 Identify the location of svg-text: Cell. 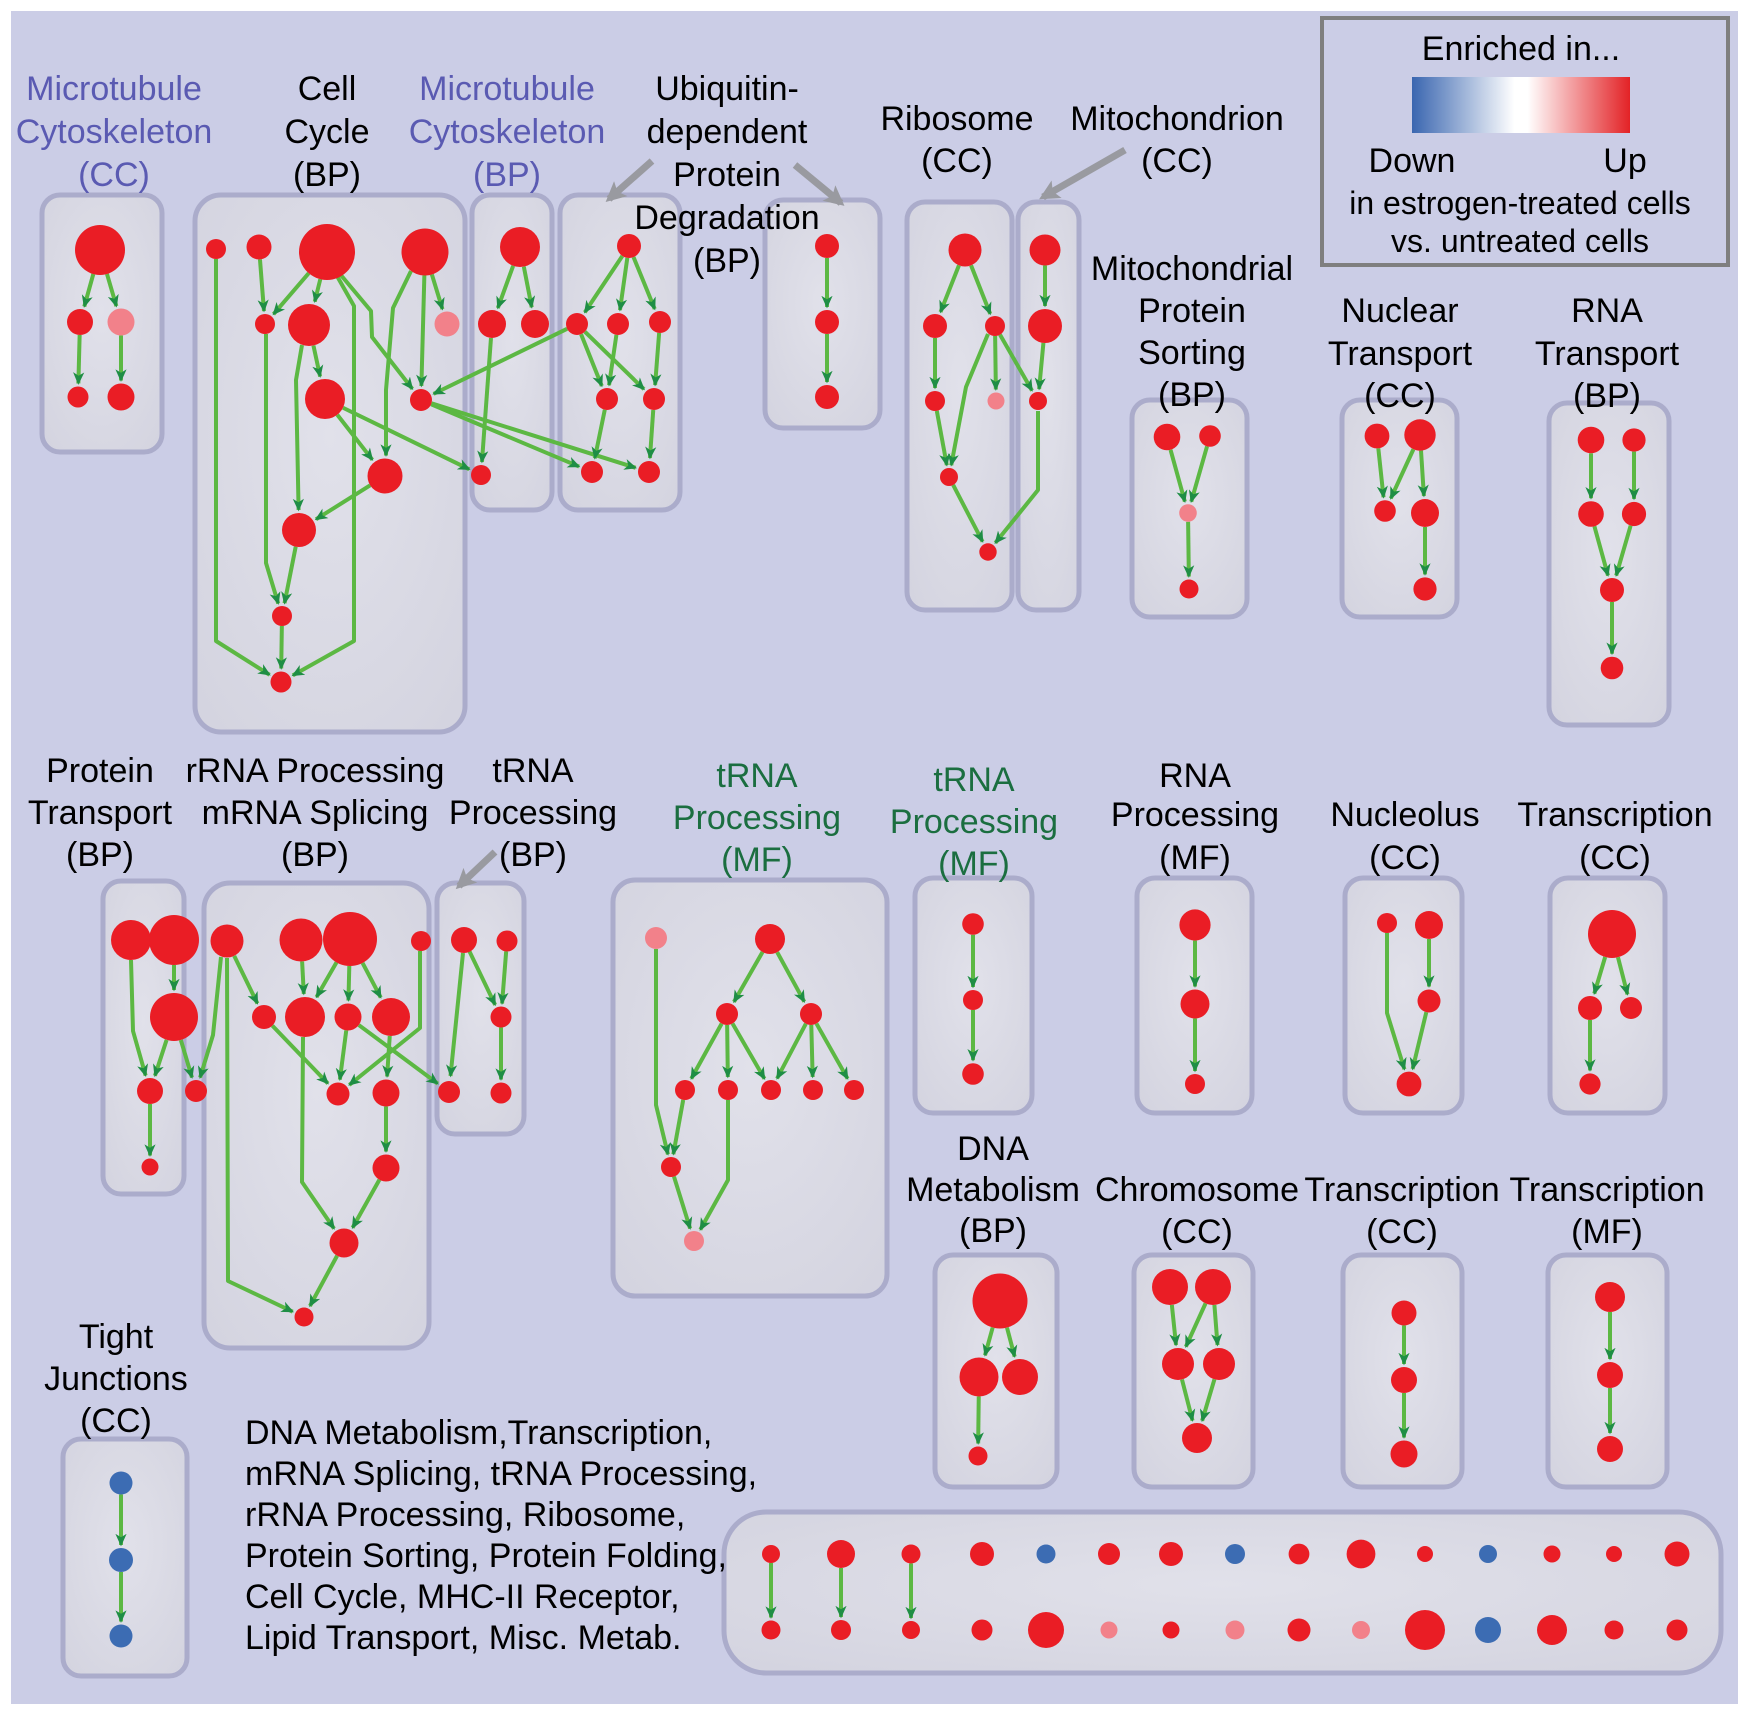
(327, 89).